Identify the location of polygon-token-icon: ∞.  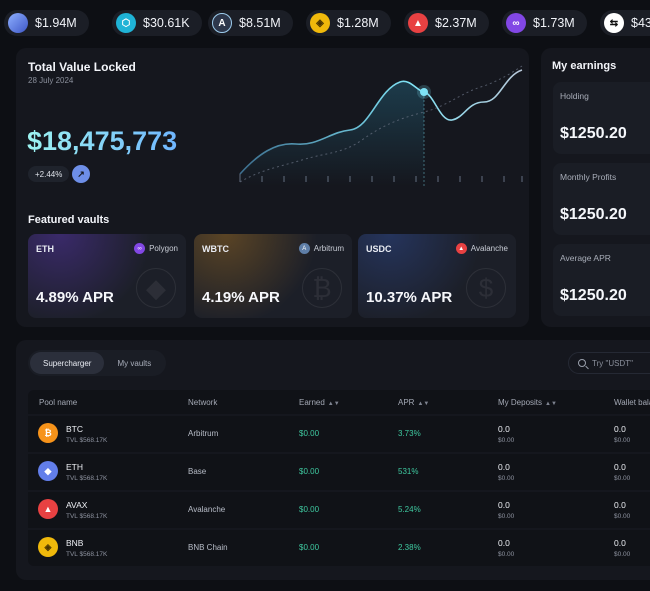
(516, 23).